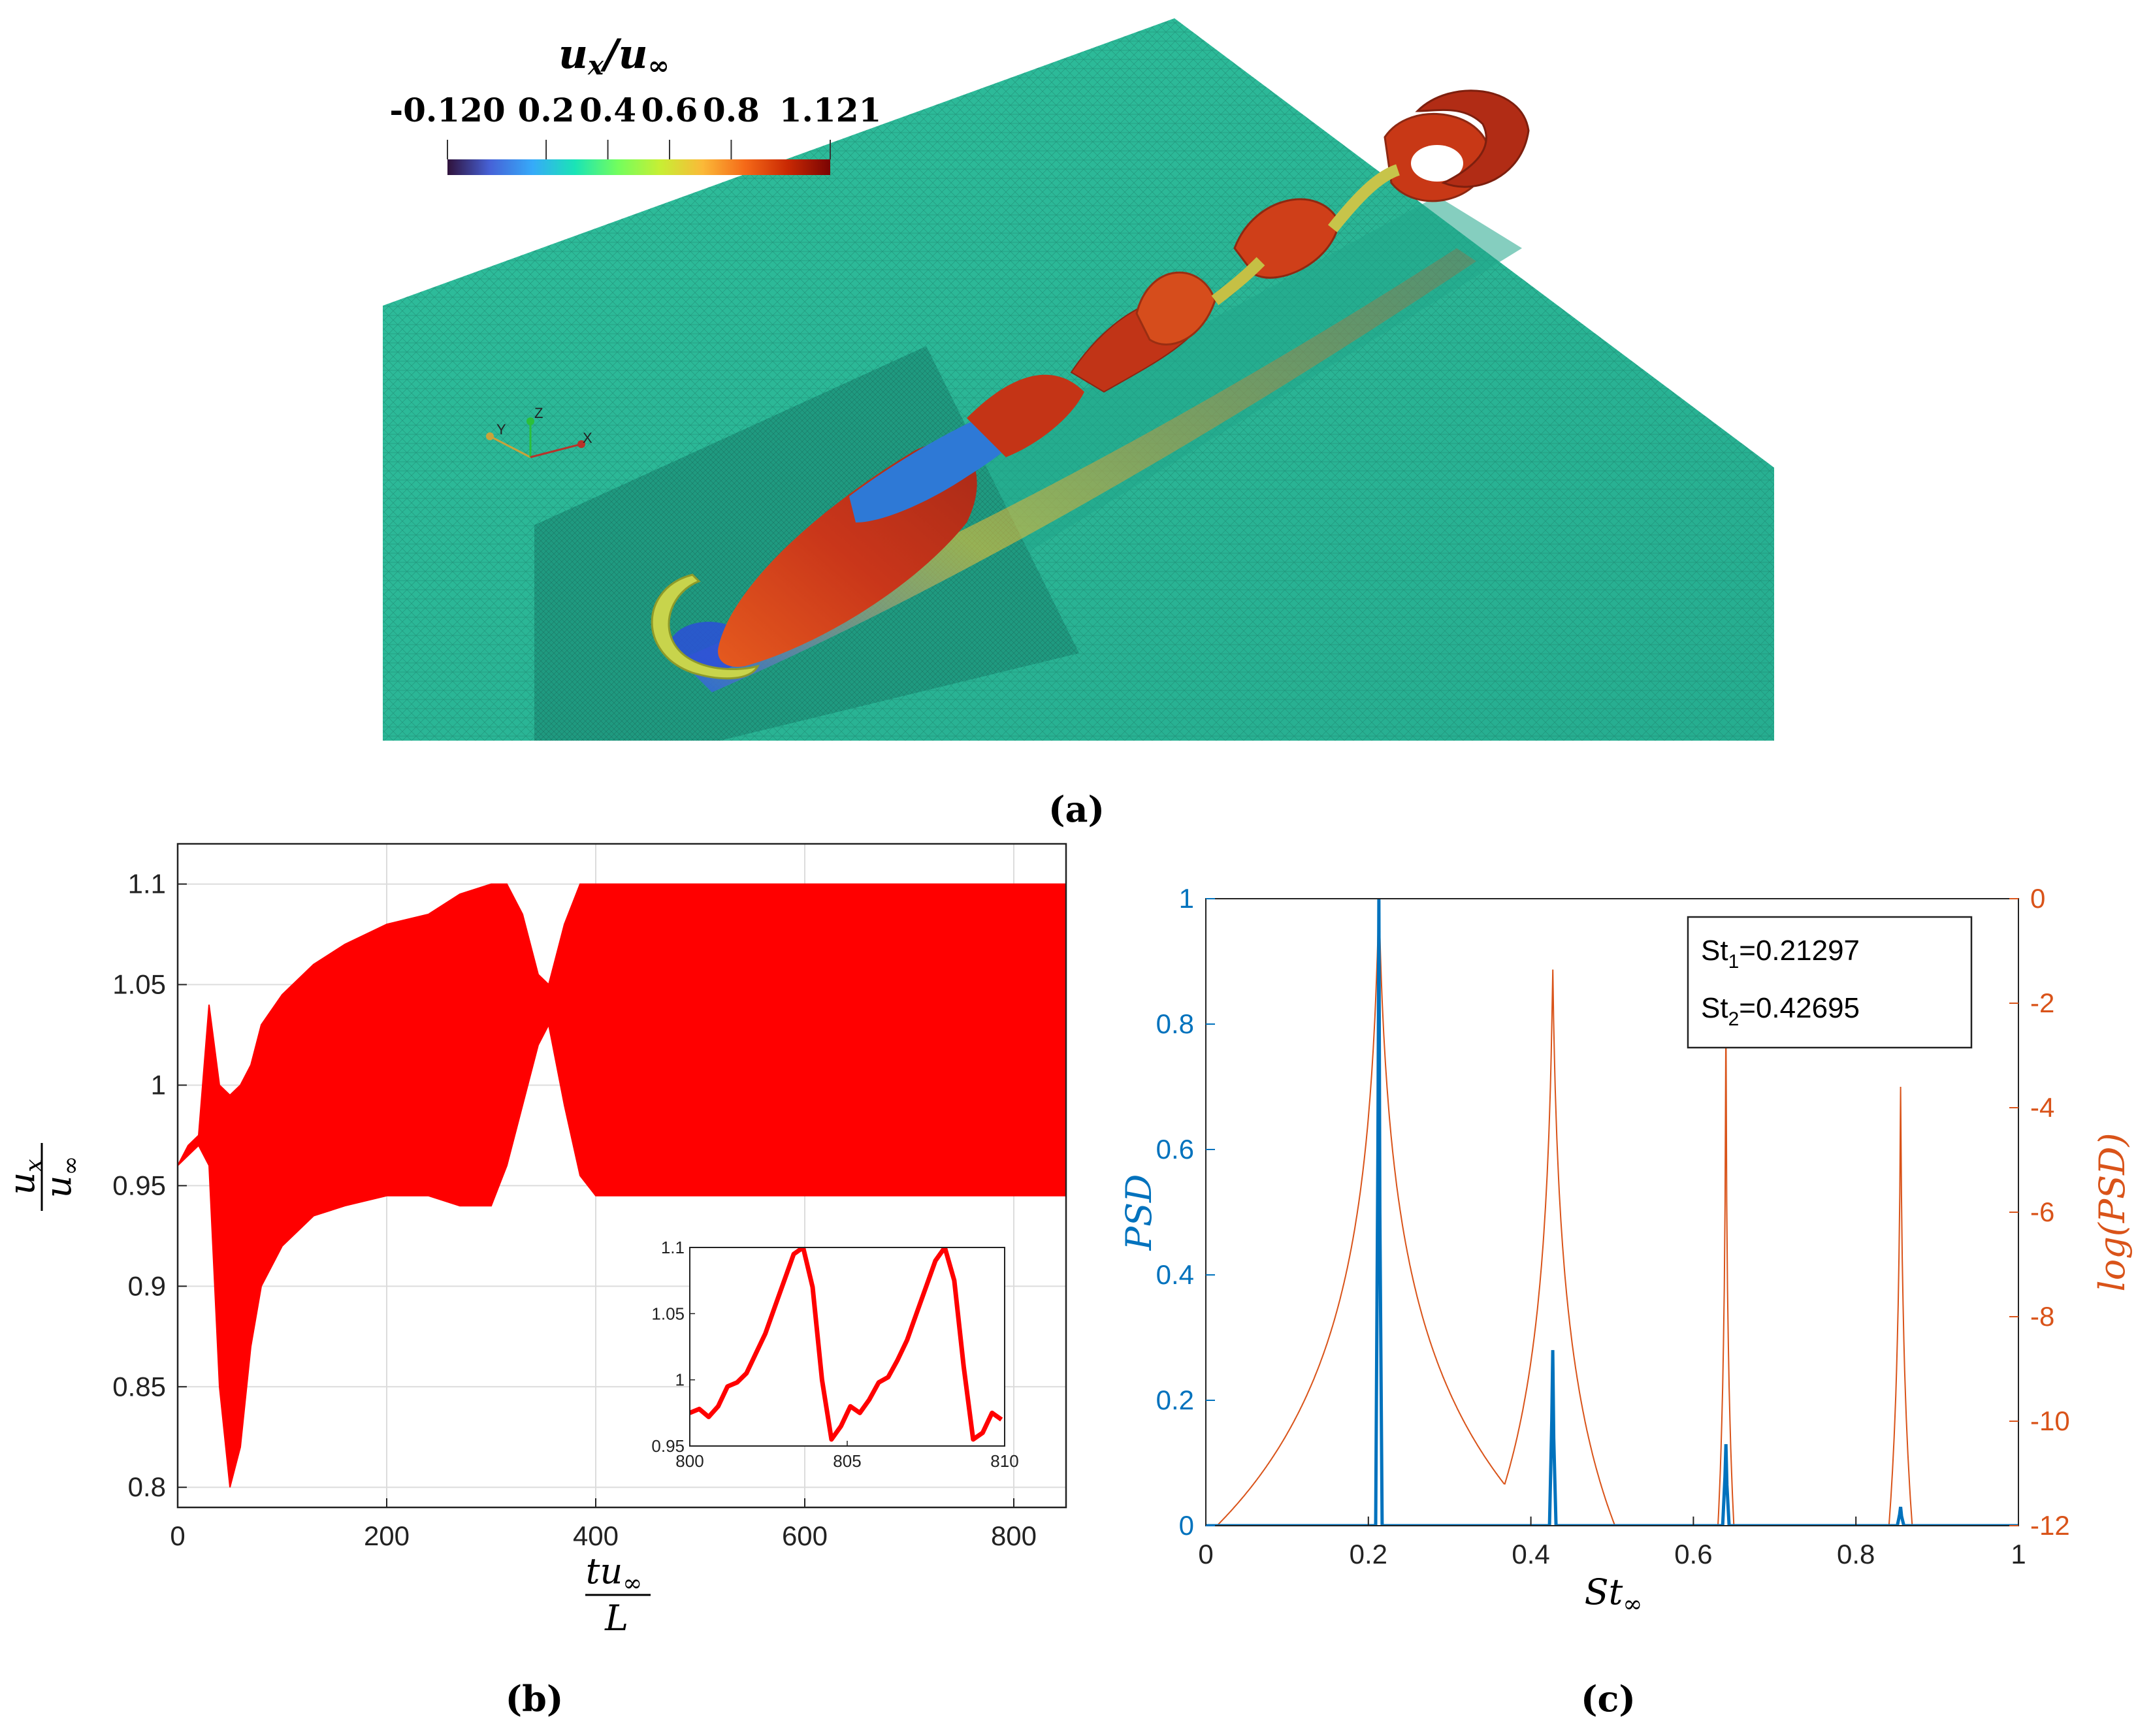  I want to click on x-tick-label: 0.6, so click(1693, 1554).